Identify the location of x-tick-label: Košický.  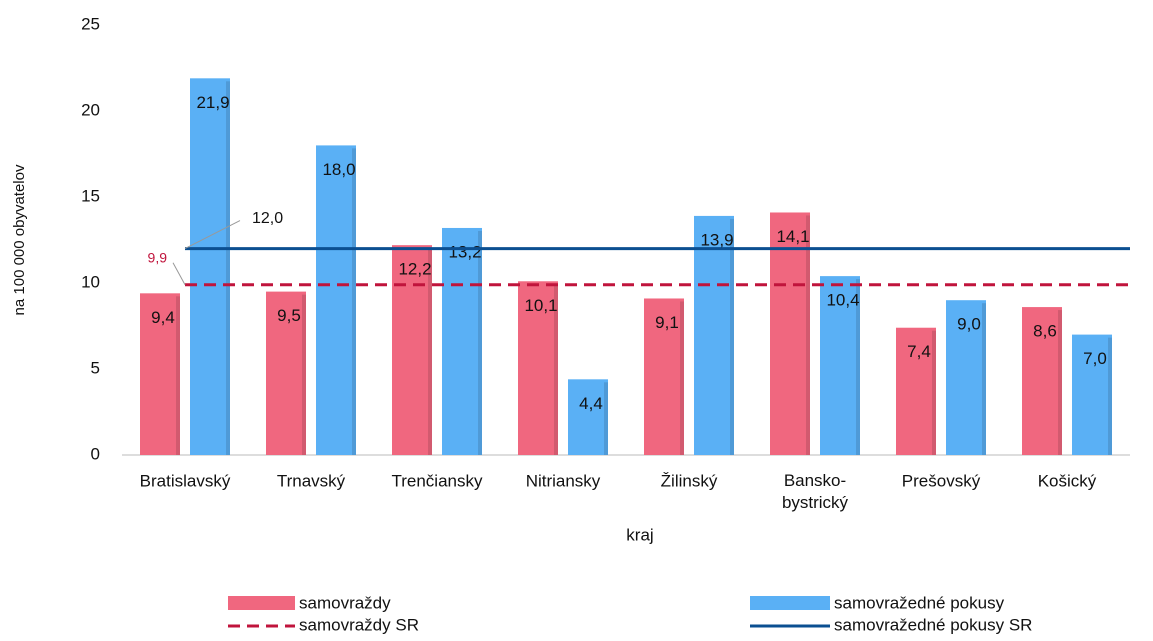
(1067, 480).